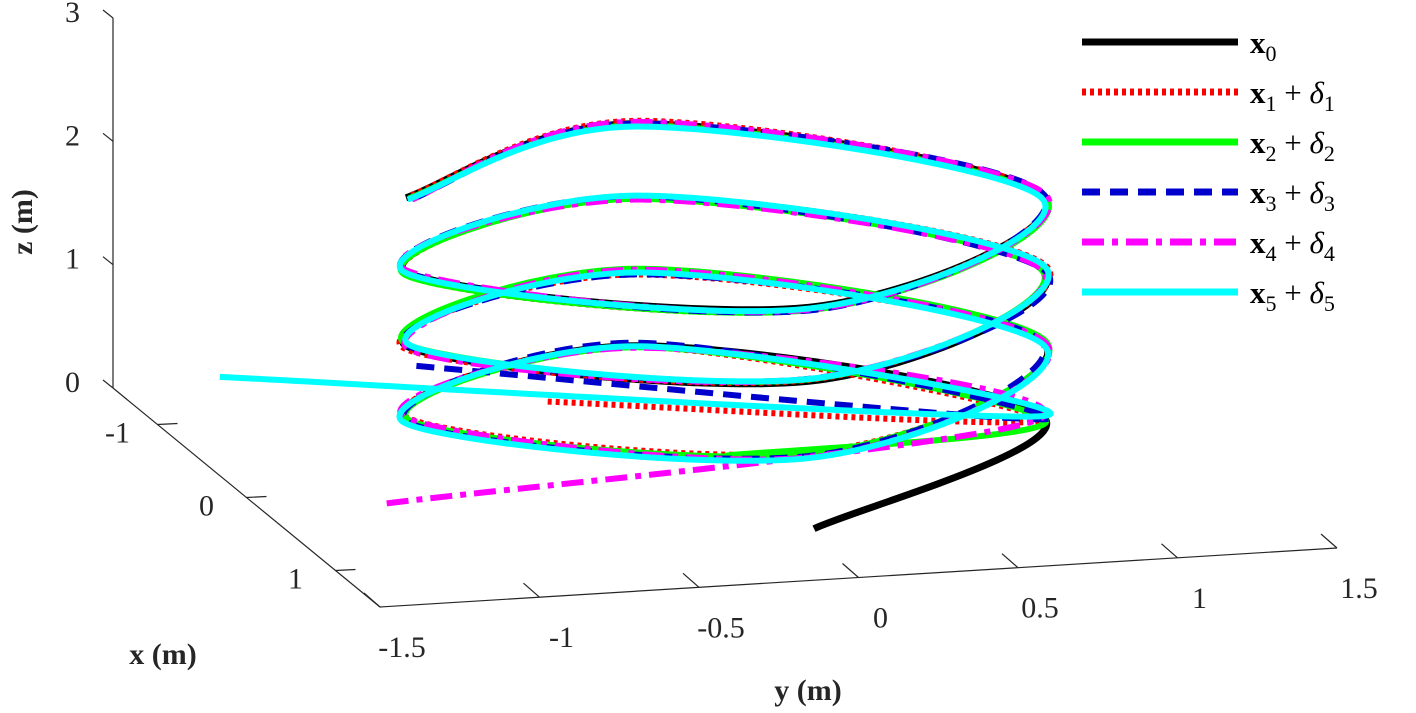  I want to click on y-axis-title: y (m), so click(807, 690).